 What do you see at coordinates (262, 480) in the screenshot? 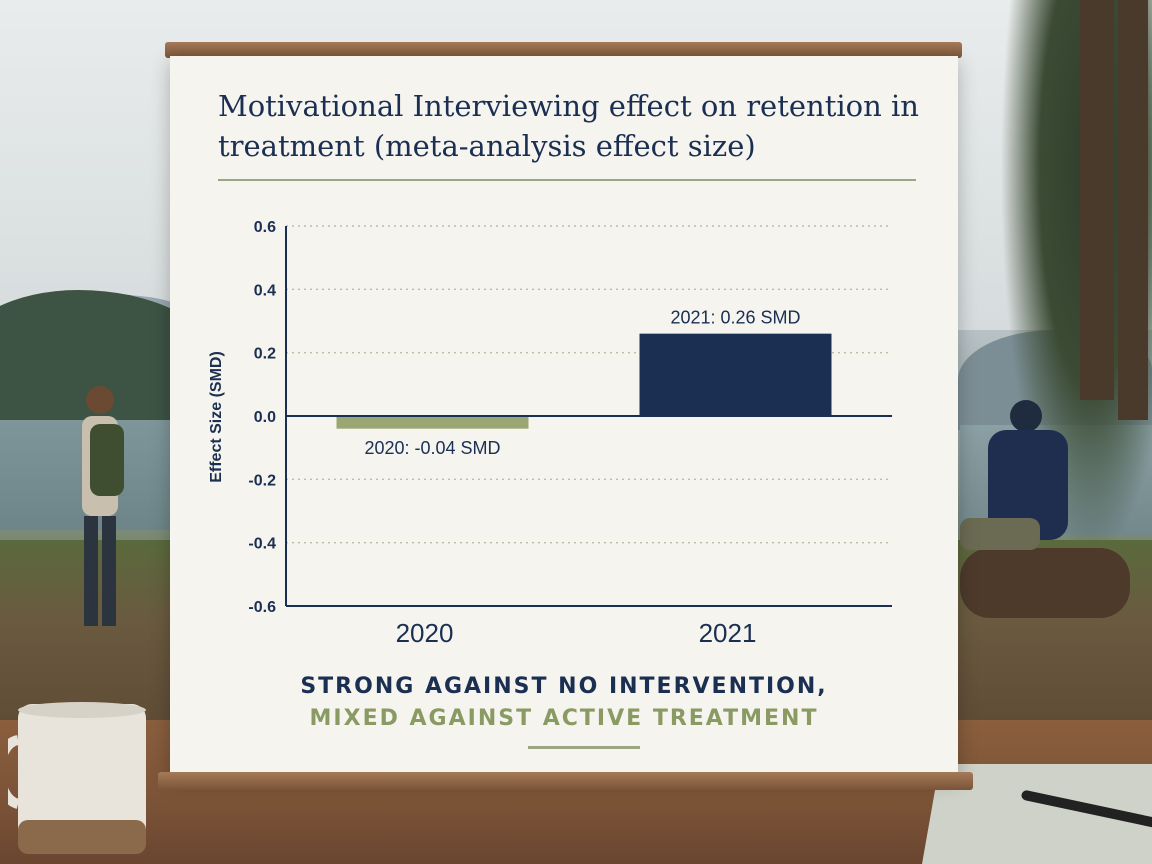
I see `y-tick-label: -0.2` at bounding box center [262, 480].